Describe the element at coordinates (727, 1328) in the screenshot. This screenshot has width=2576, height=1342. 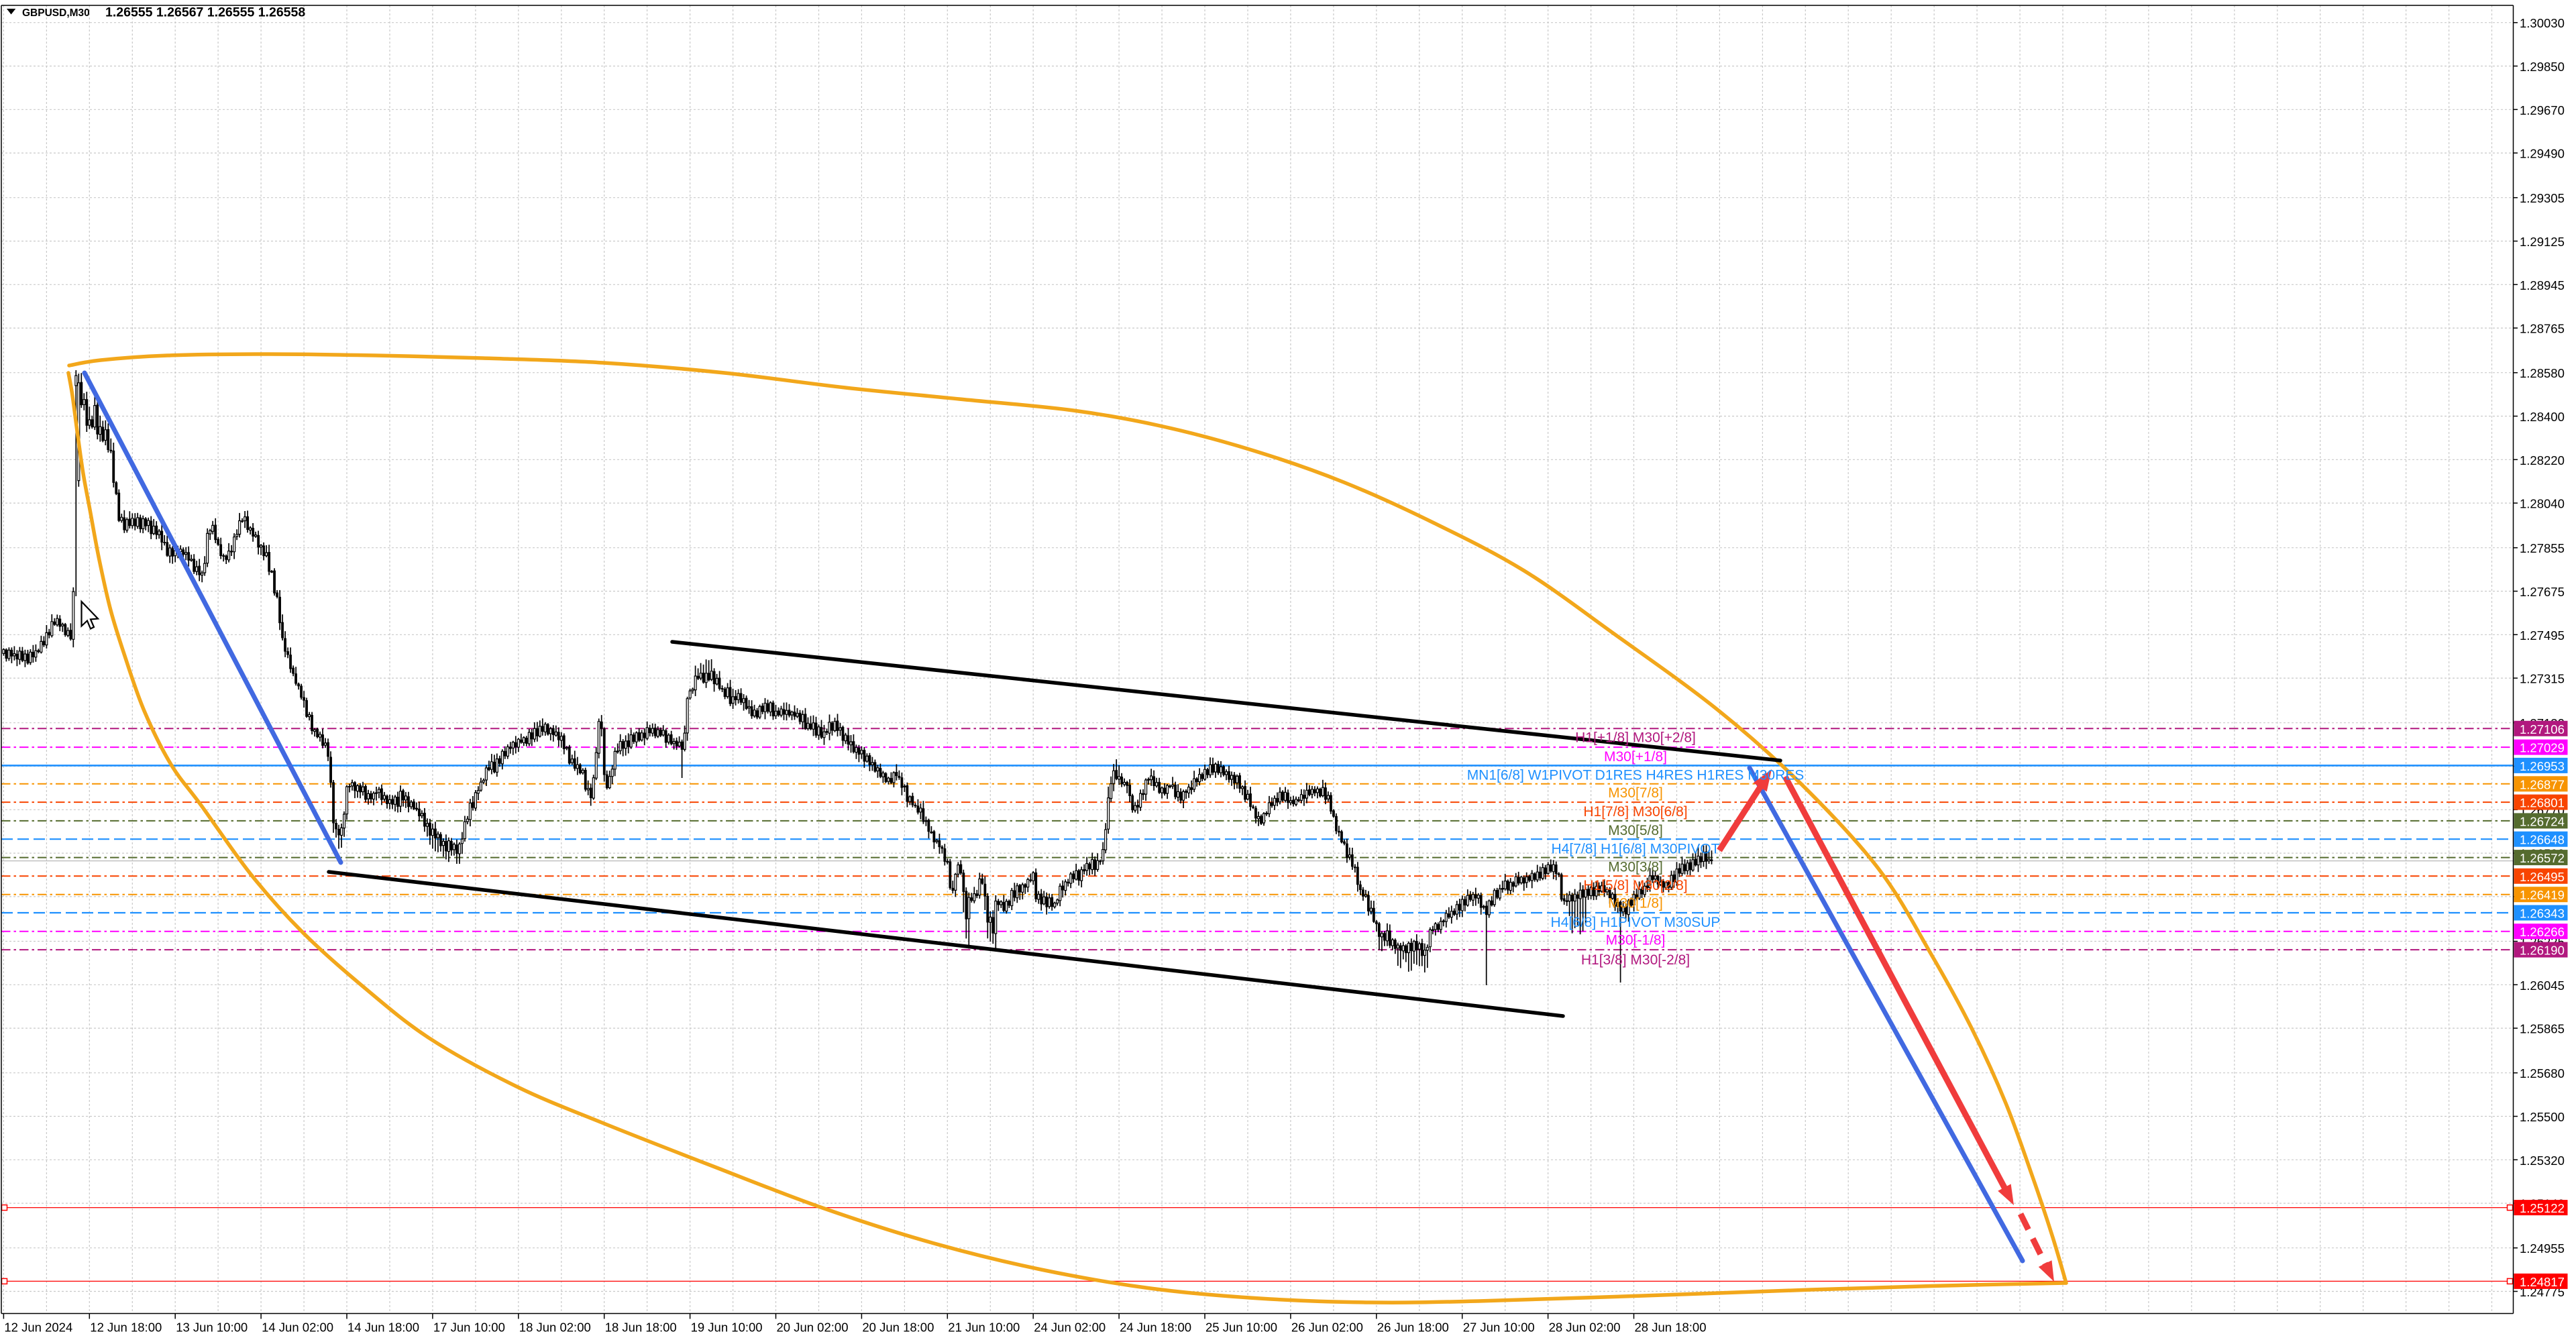
I see `svg-text: 19 Jun 10:00` at that location.